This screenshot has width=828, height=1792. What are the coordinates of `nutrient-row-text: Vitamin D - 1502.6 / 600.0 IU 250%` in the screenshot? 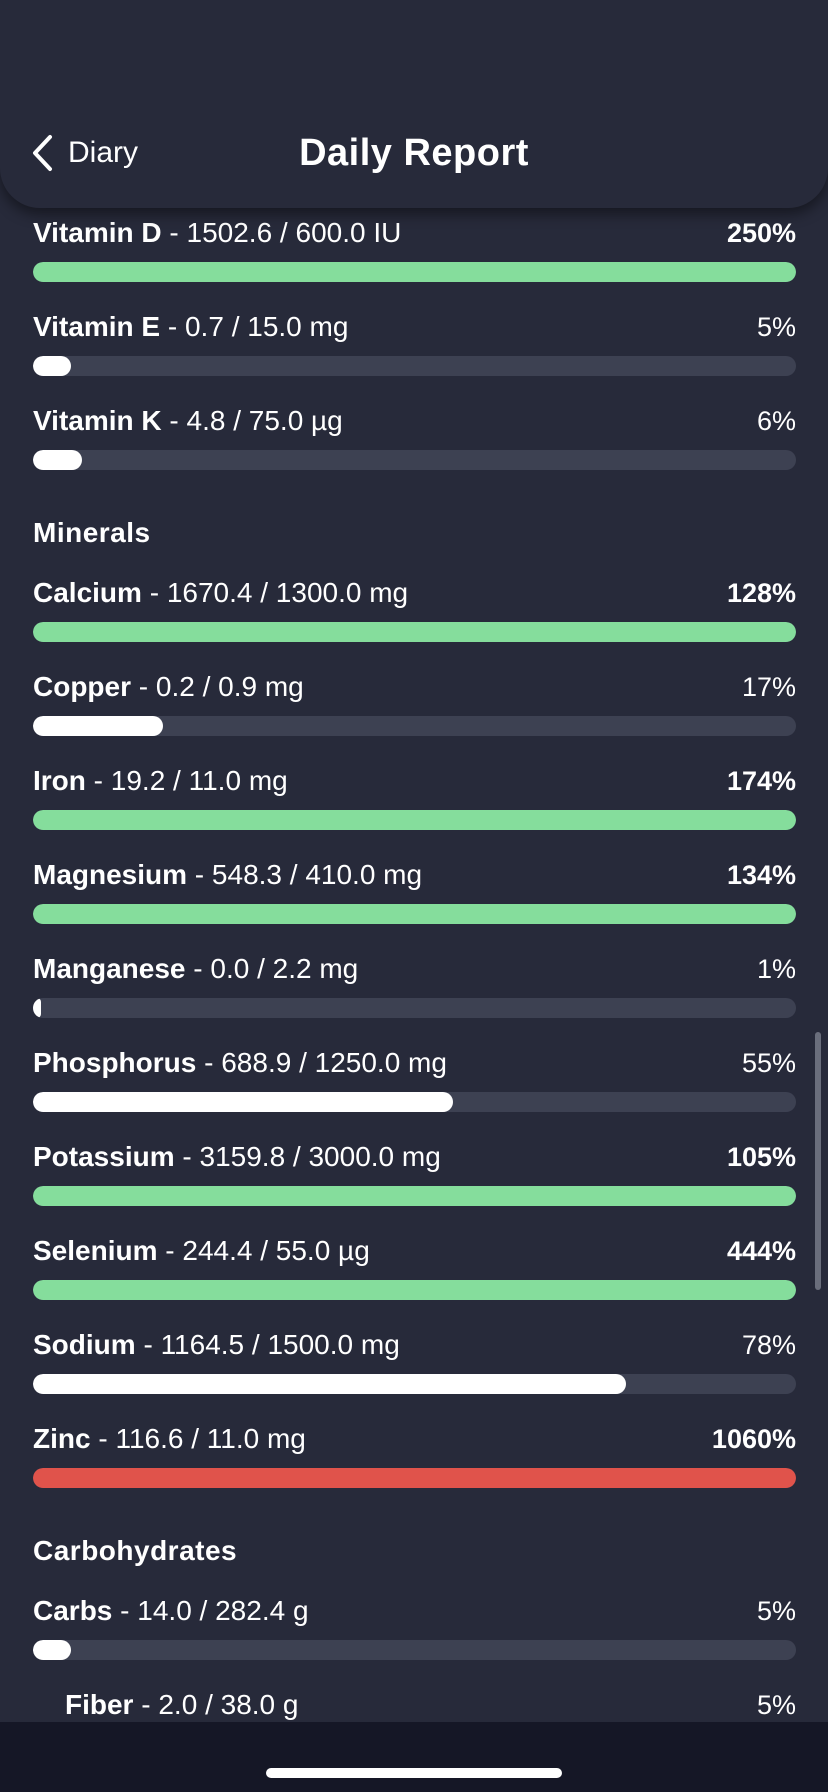 It's located at (414, 233).